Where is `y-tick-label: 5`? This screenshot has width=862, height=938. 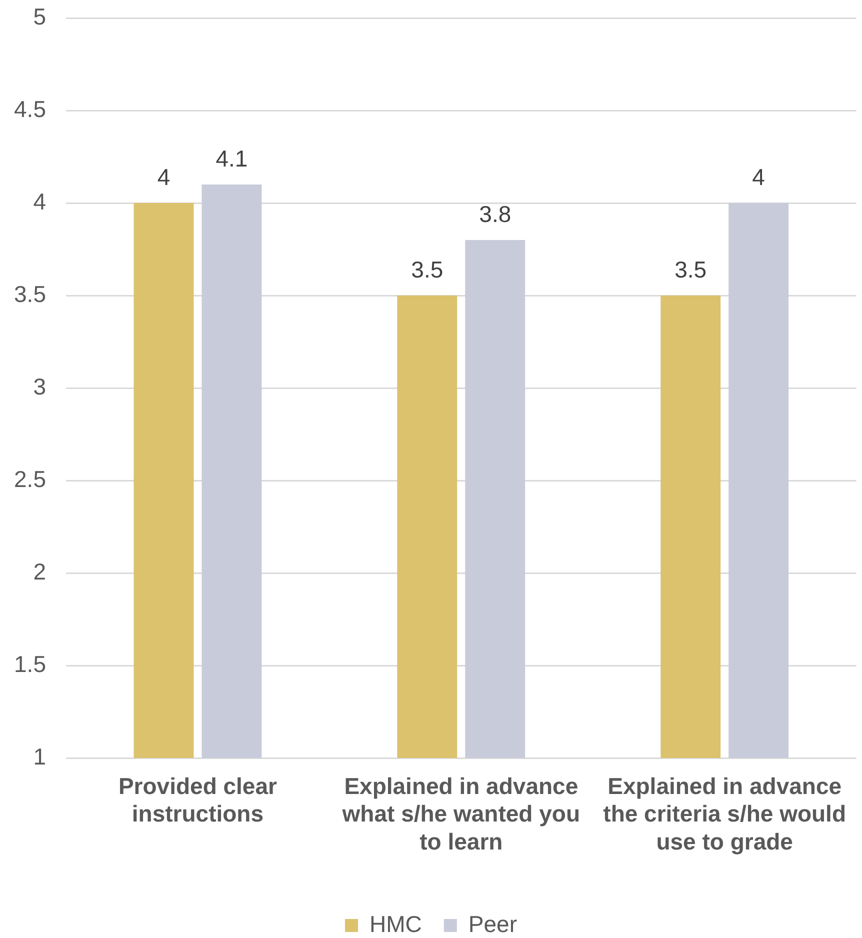 y-tick-label: 5 is located at coordinates (39, 16).